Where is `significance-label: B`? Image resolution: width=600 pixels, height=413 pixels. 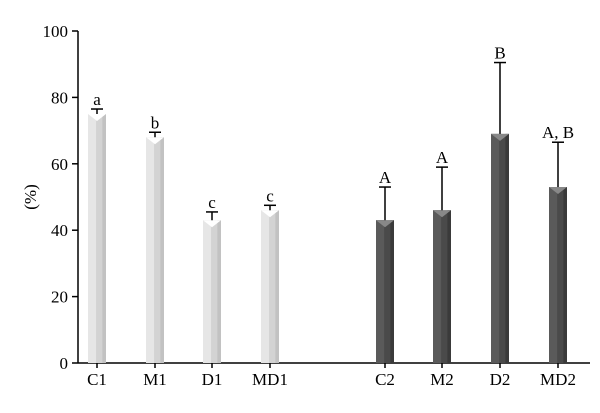 significance-label: B is located at coordinates (499, 53).